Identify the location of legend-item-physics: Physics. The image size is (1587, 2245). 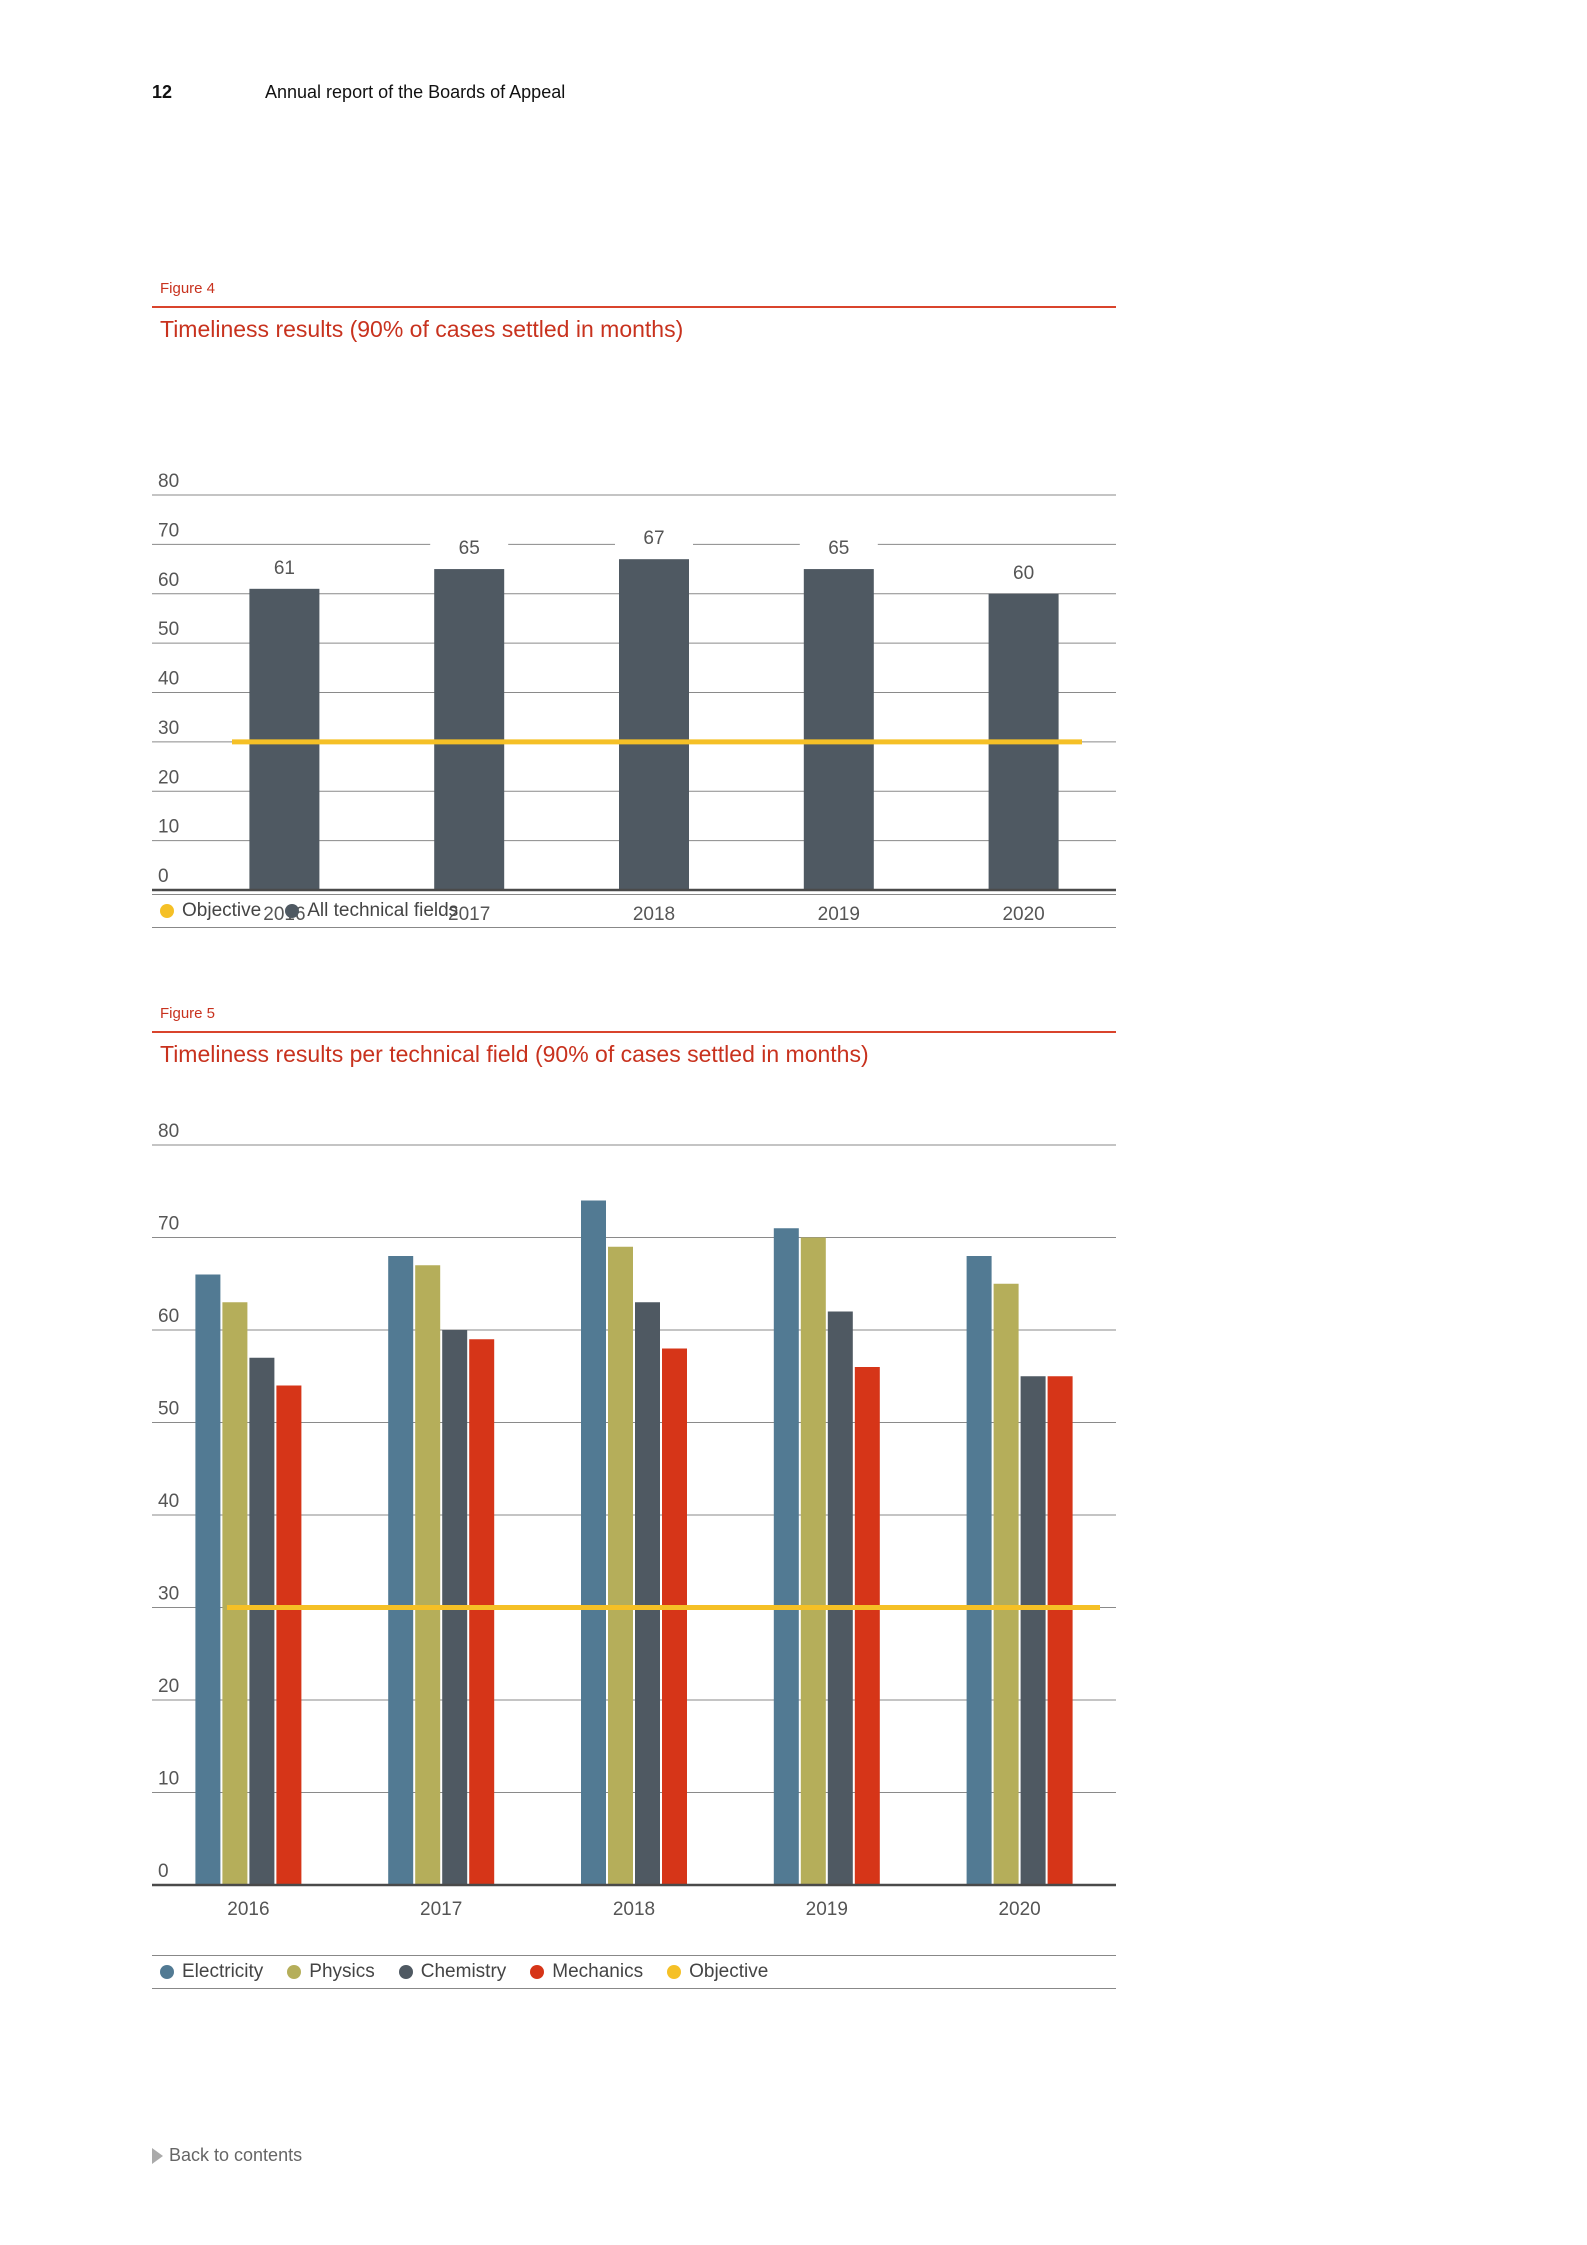
(331, 1972).